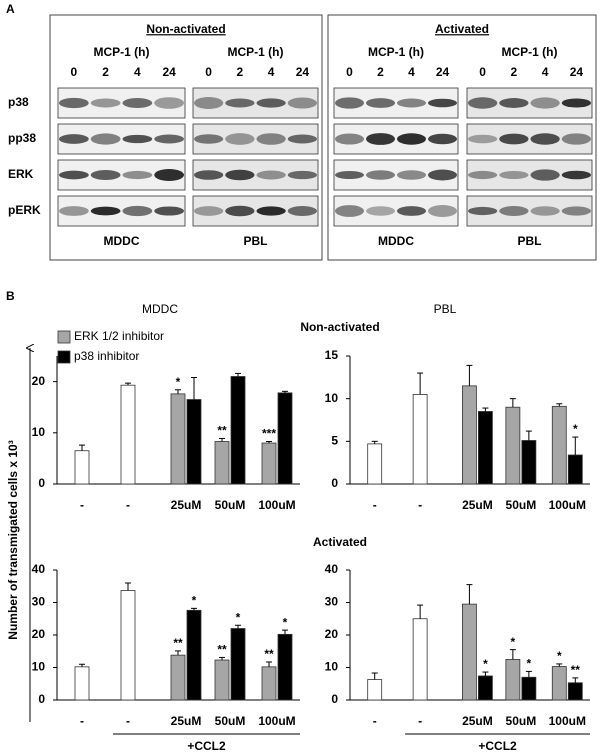 The image size is (600, 755). Describe the element at coordinates (64, 337) in the screenshot. I see `legend-swatch` at that location.